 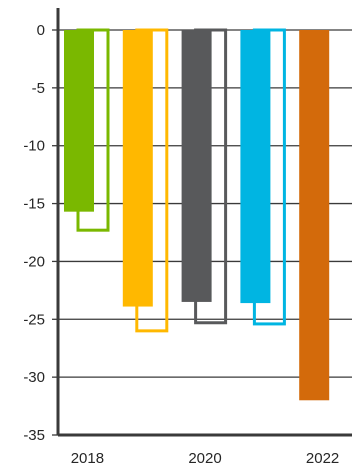 I want to click on y-tick-label: -10, so click(x=34, y=146).